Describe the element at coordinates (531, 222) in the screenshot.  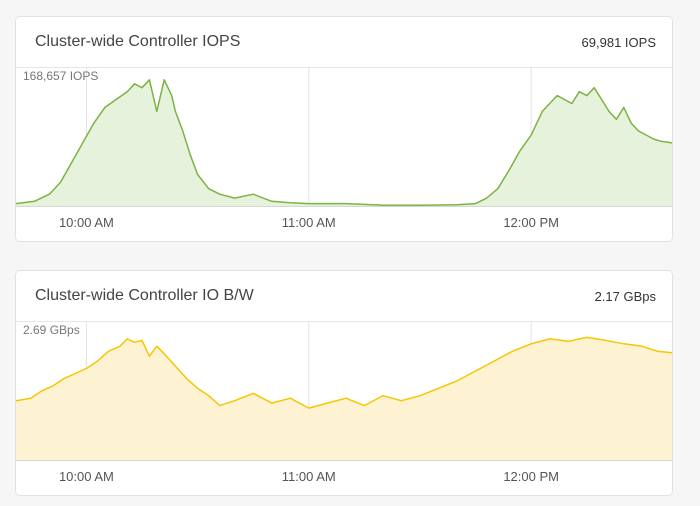
I see `iops-x-tick-label: 12:00 PM` at that location.